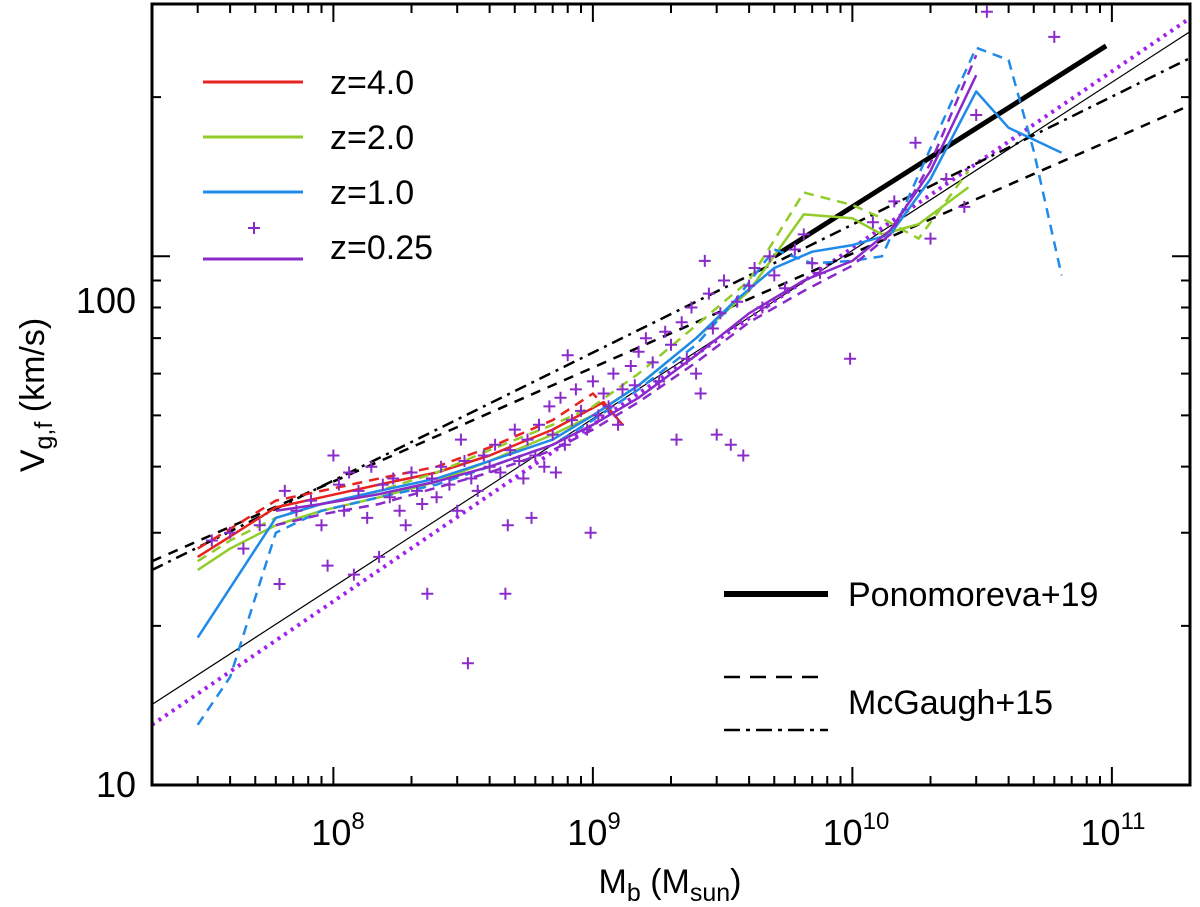  Describe the element at coordinates (106, 300) in the screenshot. I see `y-tick-label: 100` at that location.